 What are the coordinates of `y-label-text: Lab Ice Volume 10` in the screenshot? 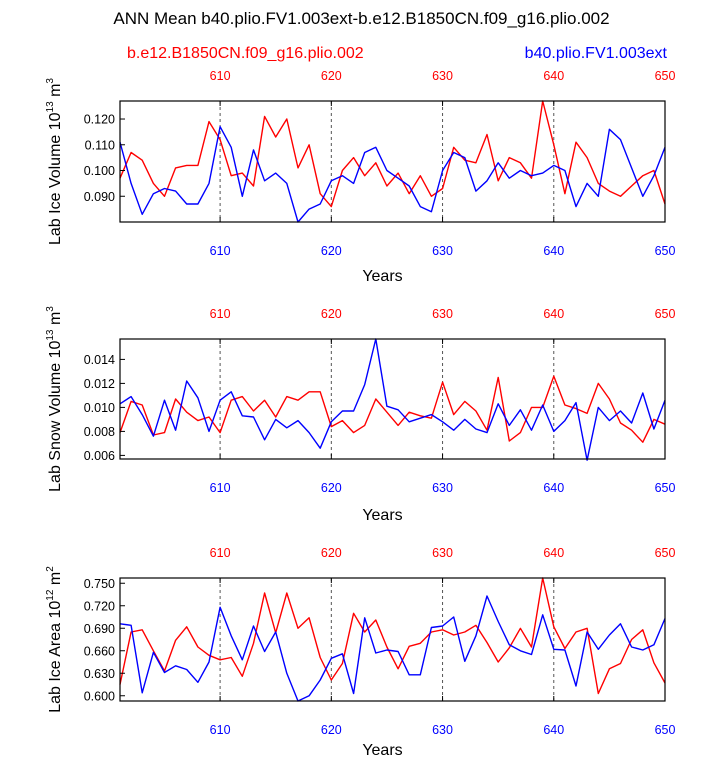 It's located at (55, 178).